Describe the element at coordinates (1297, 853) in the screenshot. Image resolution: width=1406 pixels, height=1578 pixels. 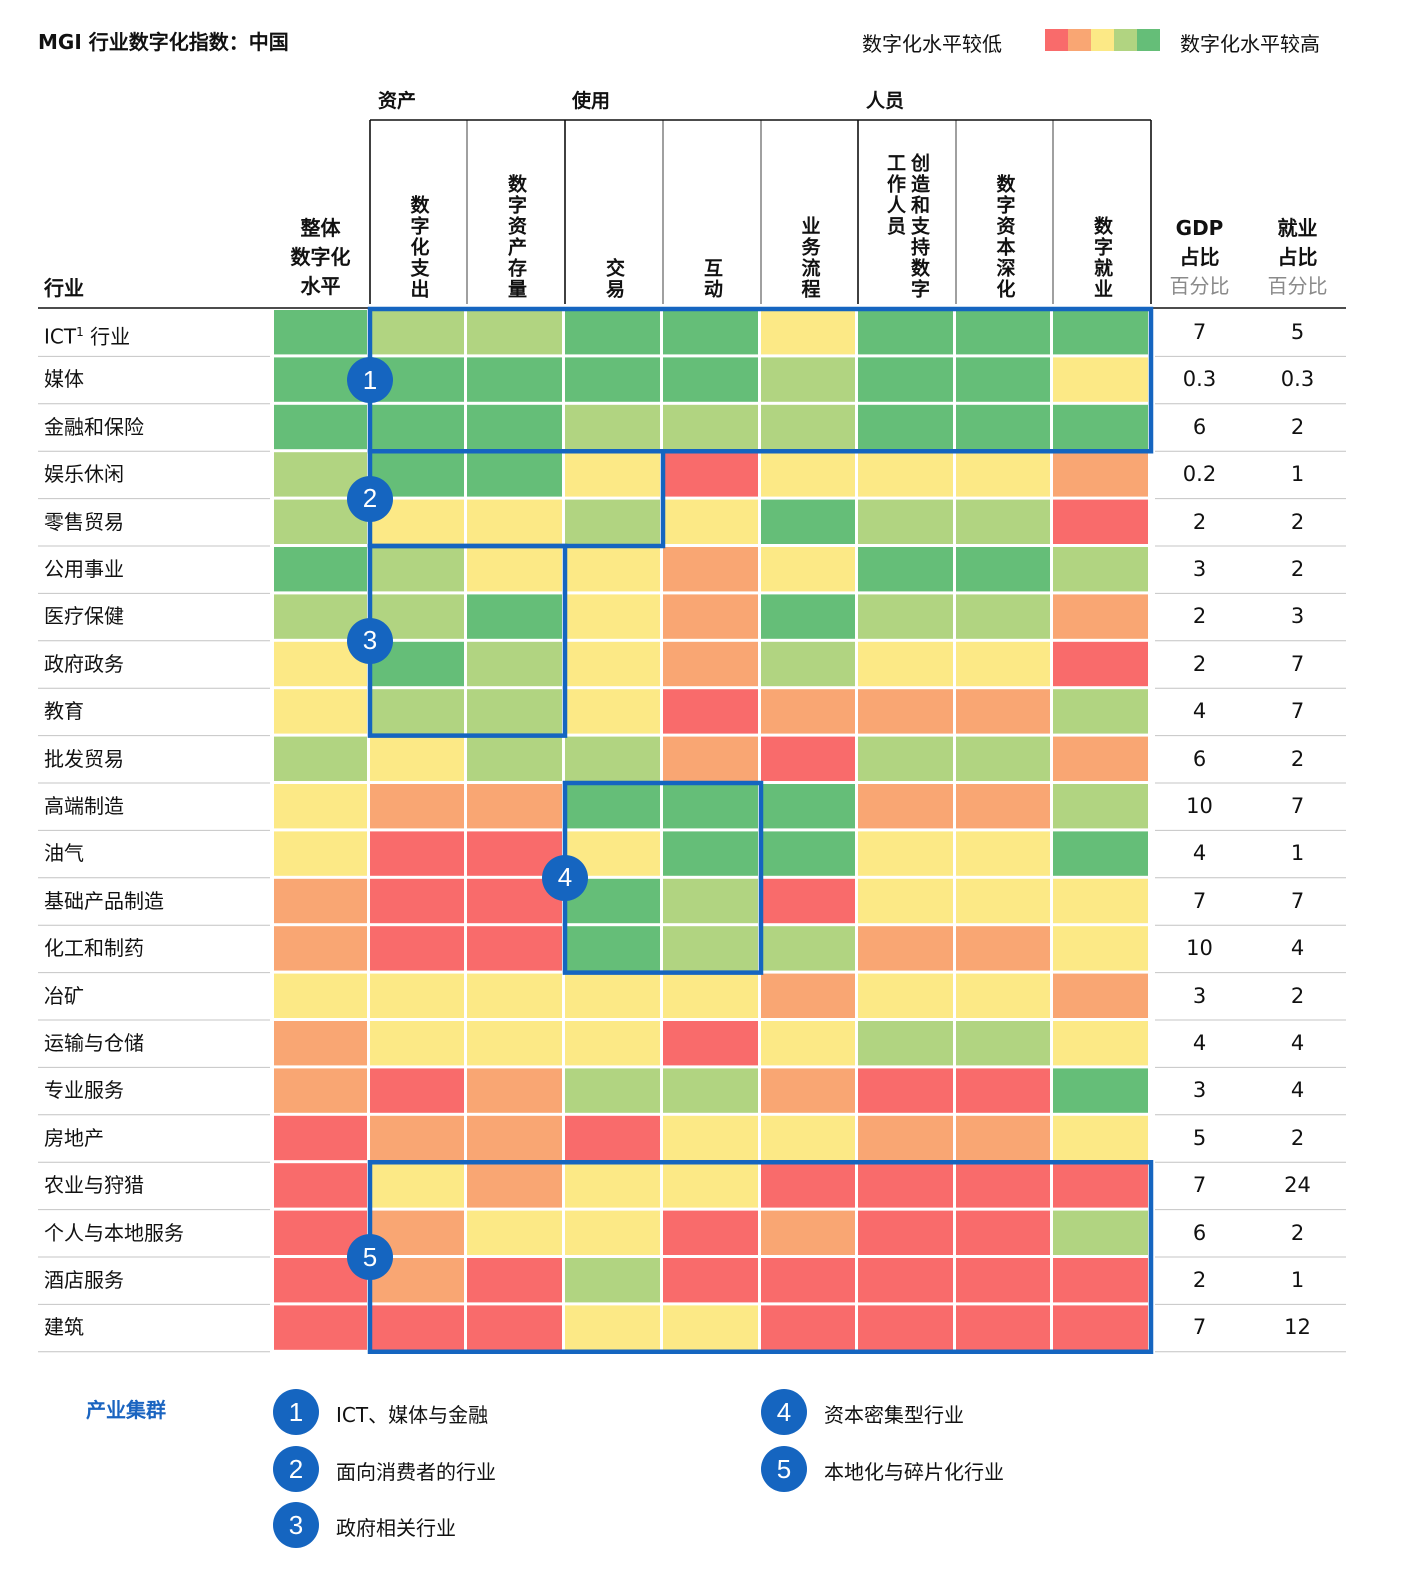
I see `employment-share-value: 1` at that location.